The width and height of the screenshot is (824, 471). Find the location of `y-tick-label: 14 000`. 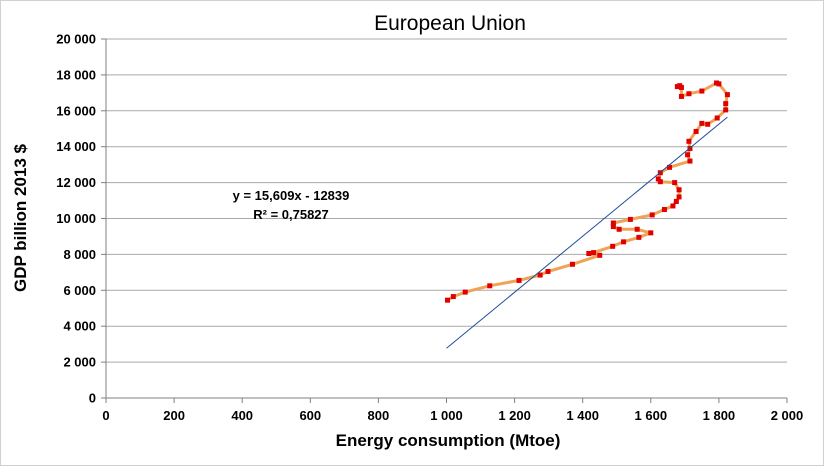

y-tick-label: 14 000 is located at coordinates (76, 146).